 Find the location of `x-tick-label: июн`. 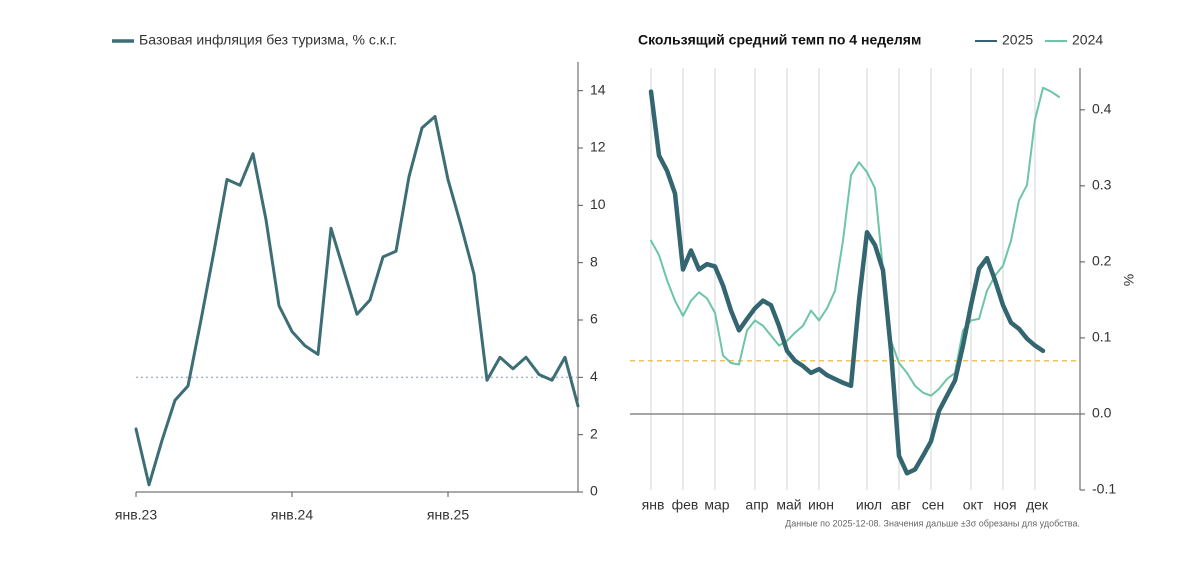

x-tick-label: июн is located at coordinates (821, 505).